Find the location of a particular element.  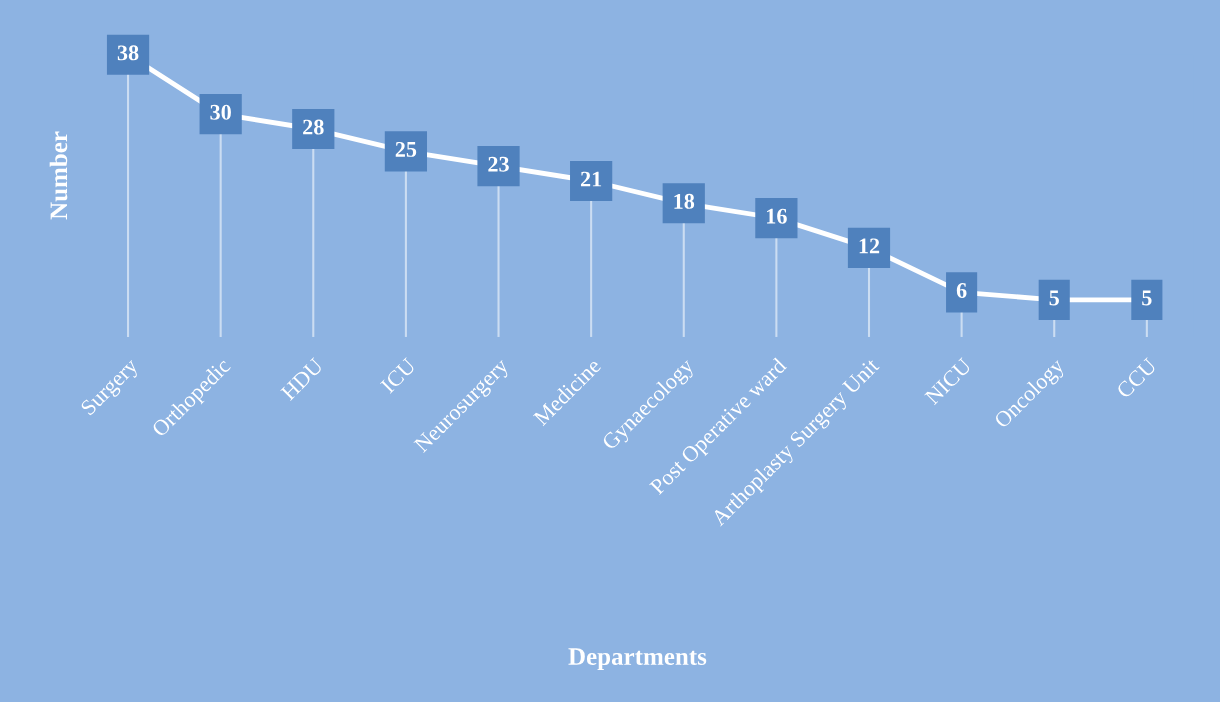

x-tick-label: ICU is located at coordinates (398, 375).